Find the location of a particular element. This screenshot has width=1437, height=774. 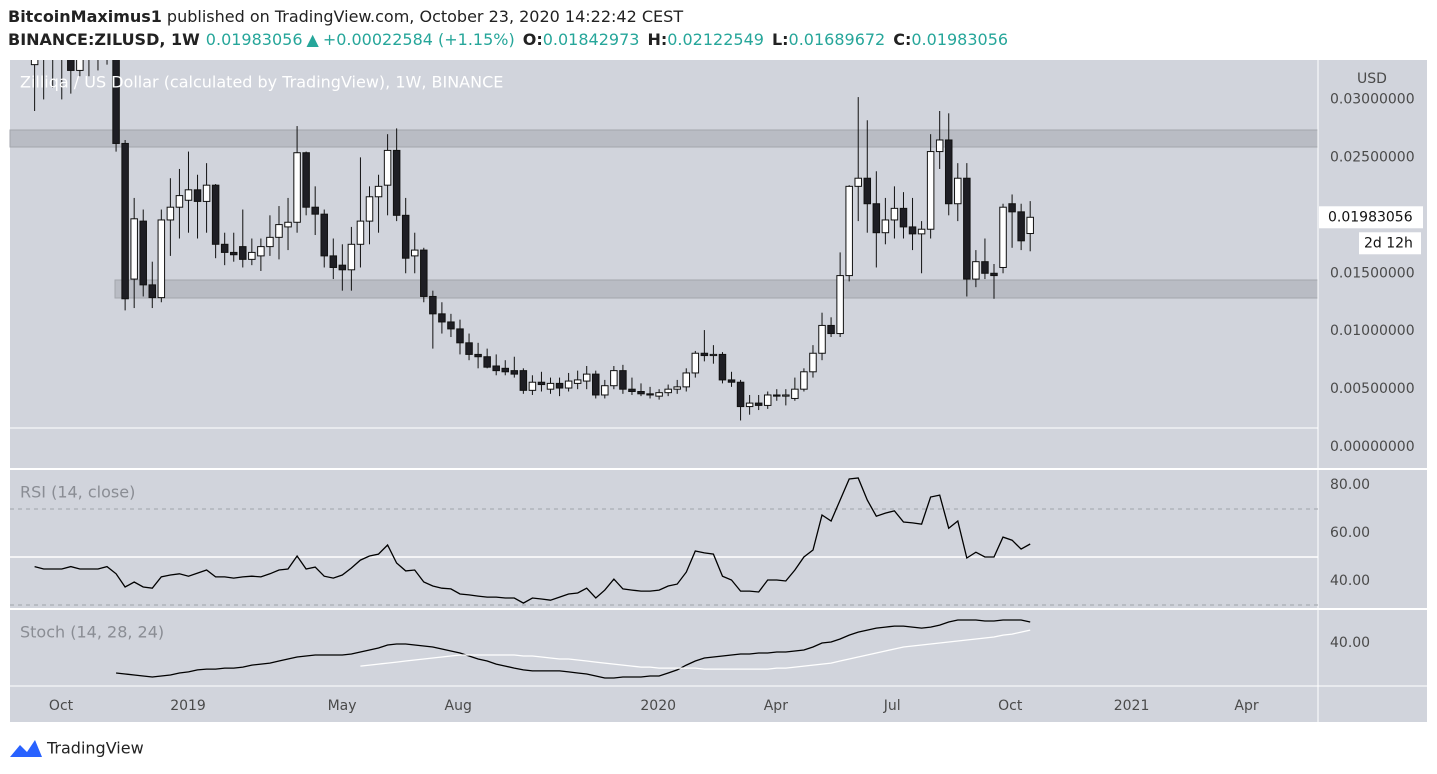

arrow: ▲ is located at coordinates (313, 39).